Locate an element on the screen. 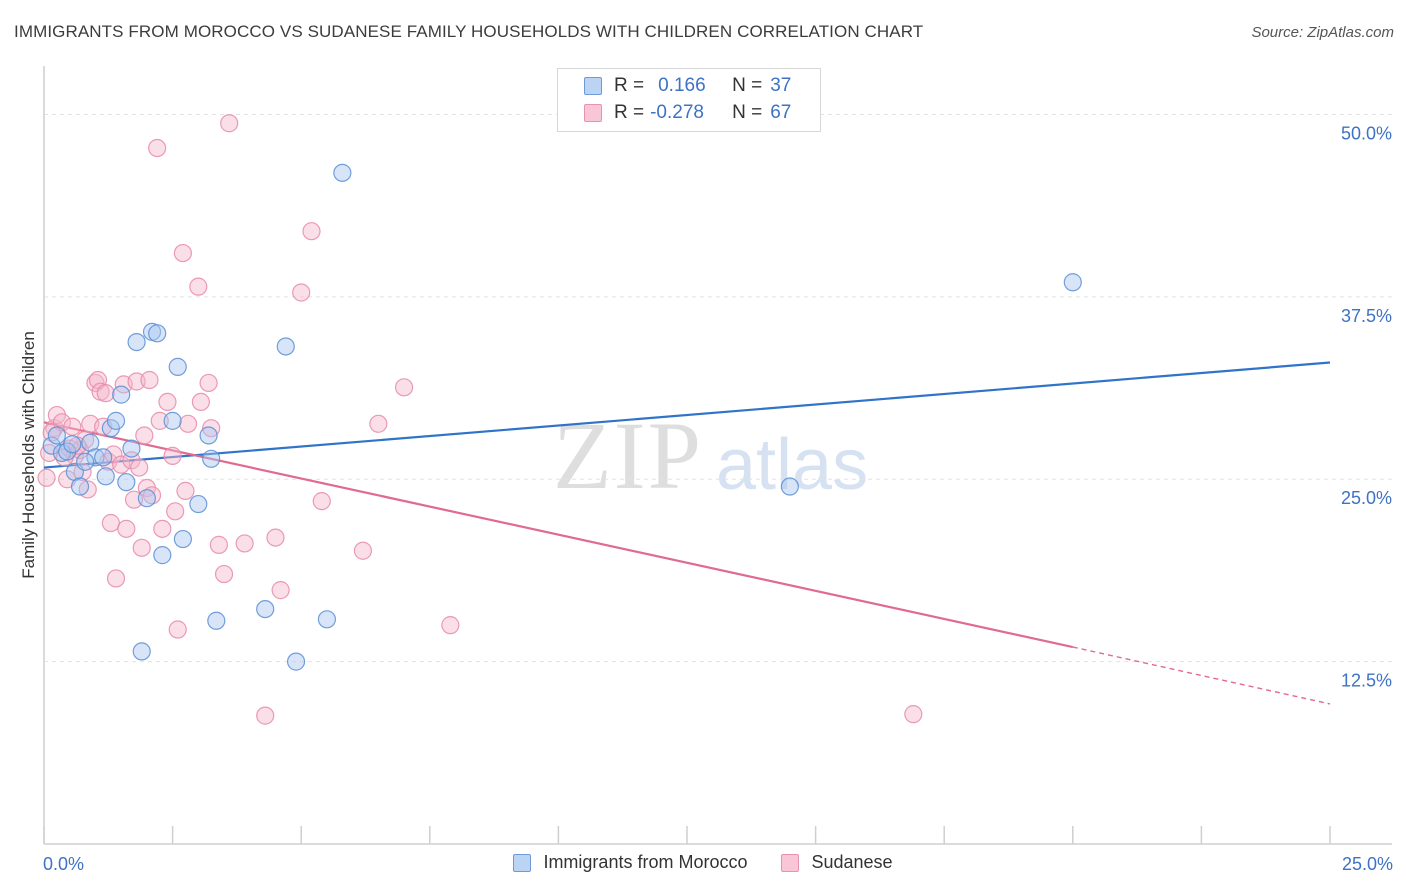 The height and width of the screenshot is (892, 1406). trend-line-sudanese-extension is located at coordinates (1201, 675).